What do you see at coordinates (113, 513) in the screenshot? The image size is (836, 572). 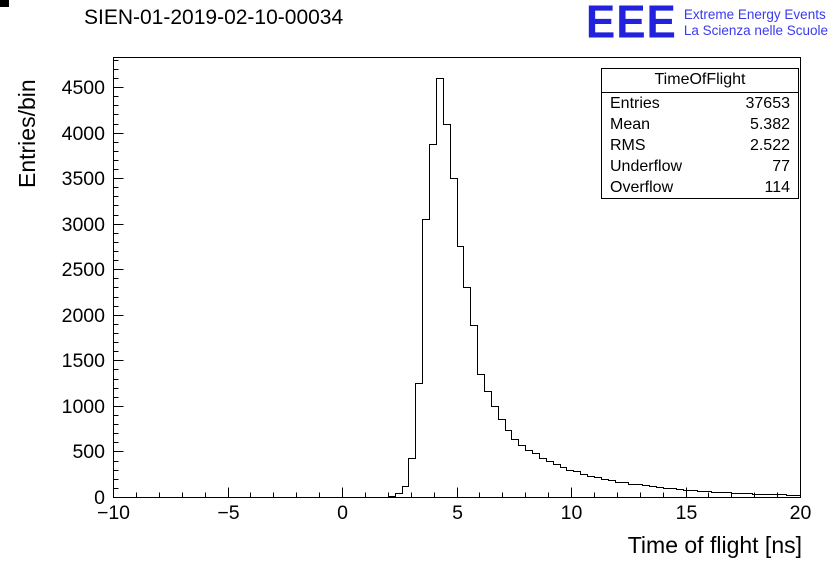 I see `x-tick-label: −10` at bounding box center [113, 513].